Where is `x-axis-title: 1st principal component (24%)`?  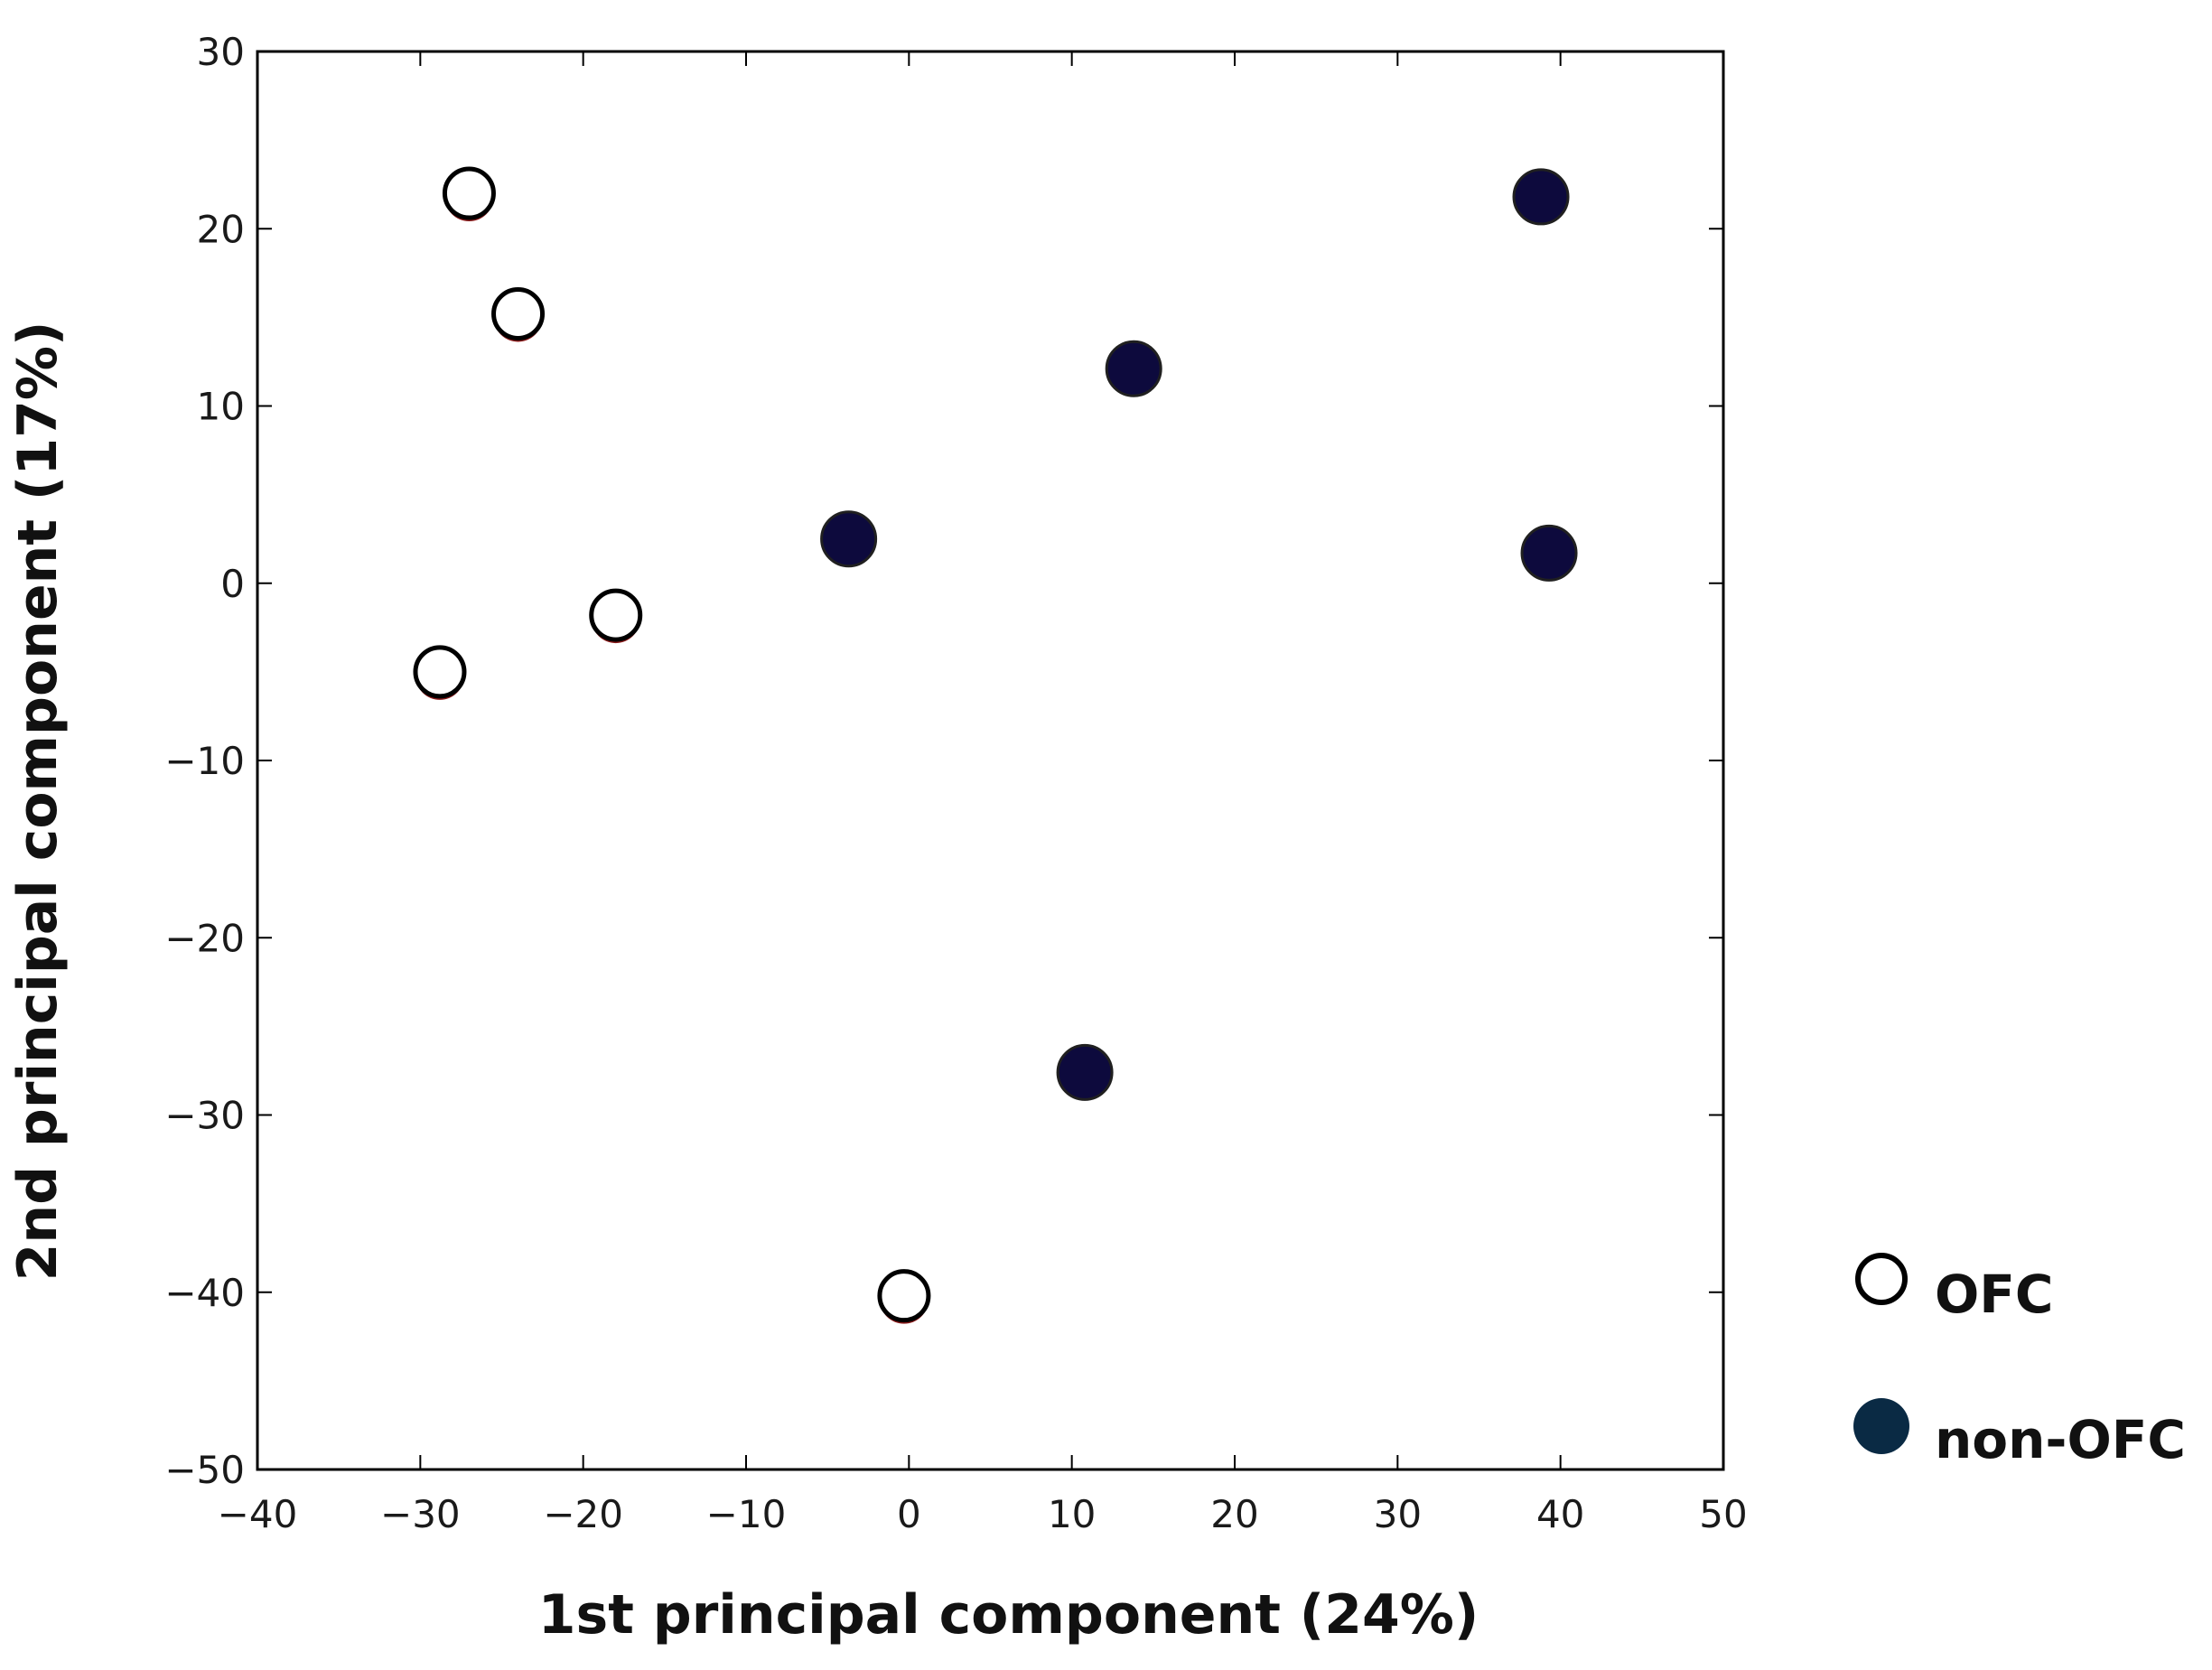
x-axis-title: 1st principal component (24%) is located at coordinates (1009, 1615).